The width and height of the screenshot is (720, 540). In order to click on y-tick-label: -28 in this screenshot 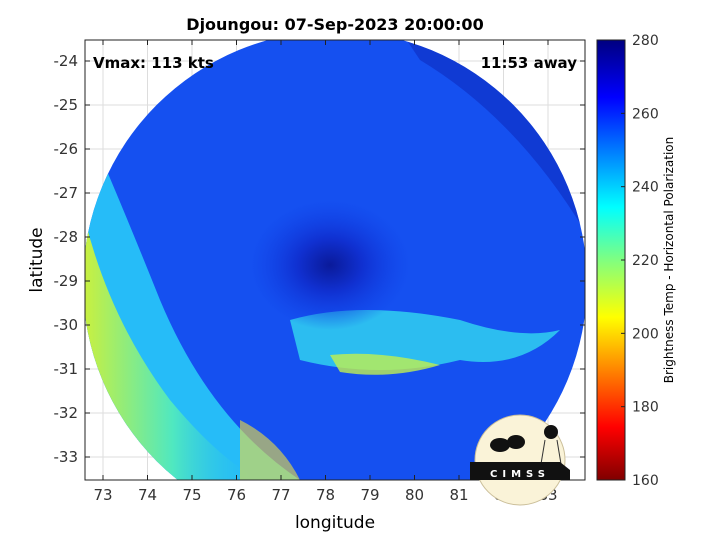, I will do `click(66, 237)`.